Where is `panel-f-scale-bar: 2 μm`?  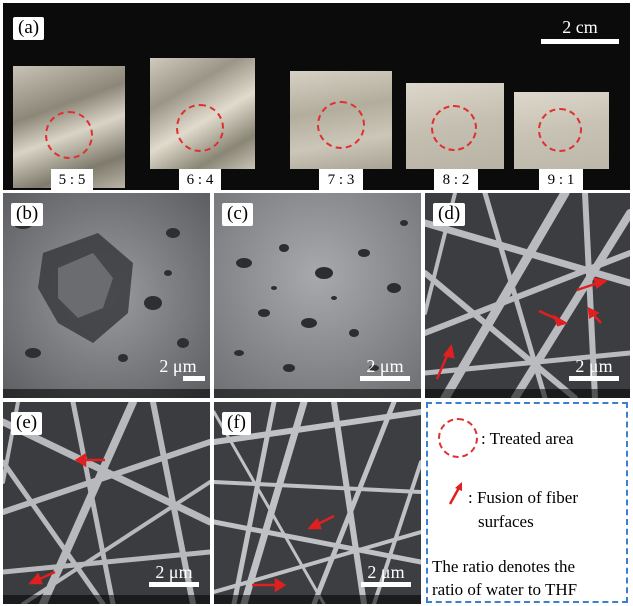 panel-f-scale-bar: 2 μm is located at coordinates (386, 574).